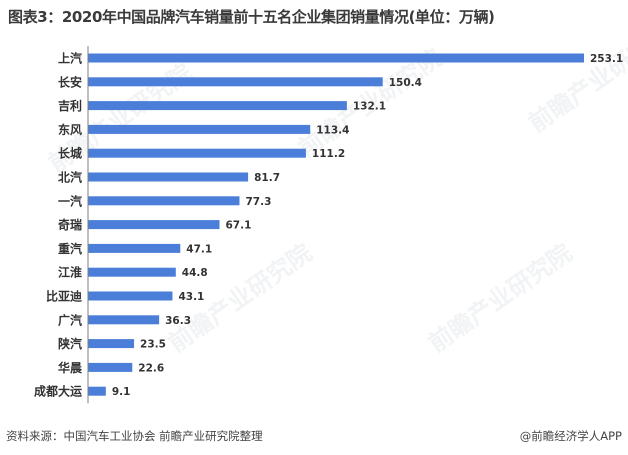 Image resolution: width=628 pixels, height=455 pixels. Describe the element at coordinates (70, 153) in the screenshot. I see `category-label: 长城` at that location.